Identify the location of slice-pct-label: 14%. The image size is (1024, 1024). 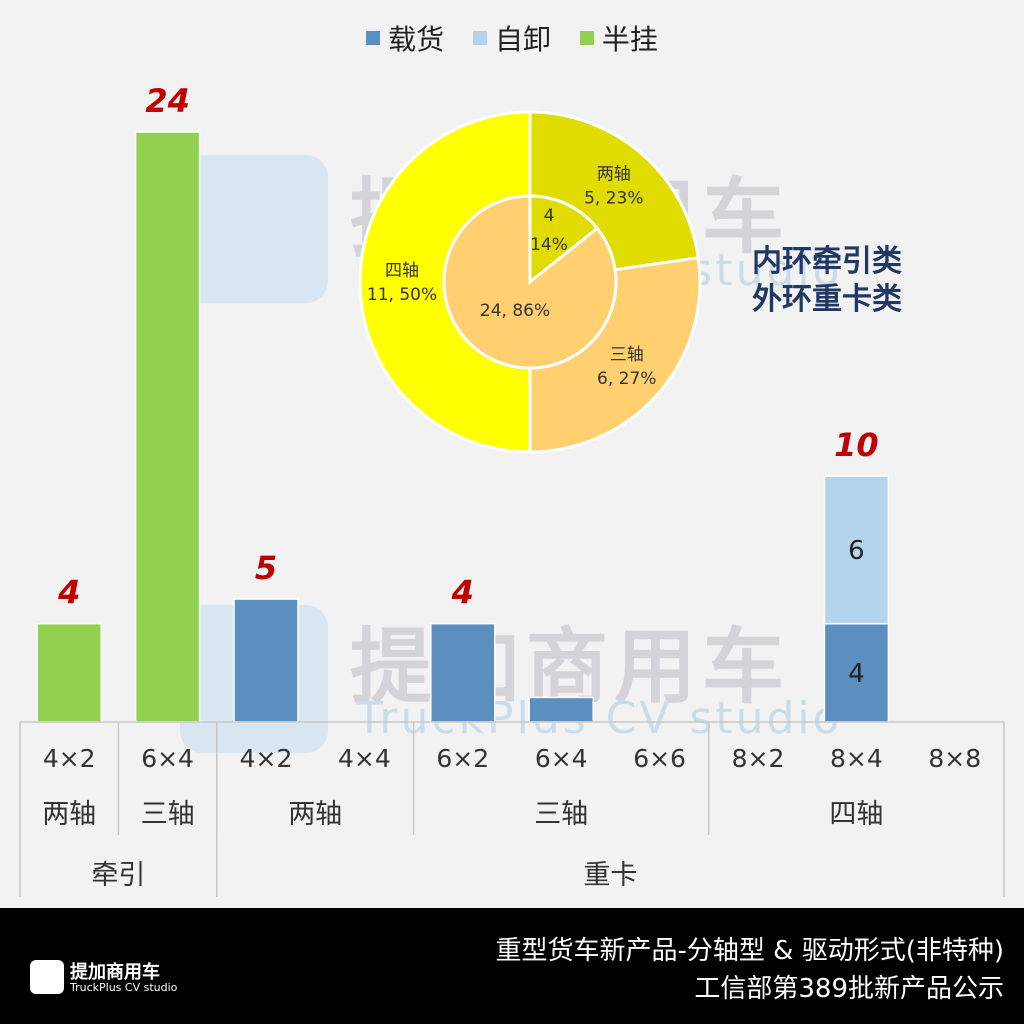
(549, 245).